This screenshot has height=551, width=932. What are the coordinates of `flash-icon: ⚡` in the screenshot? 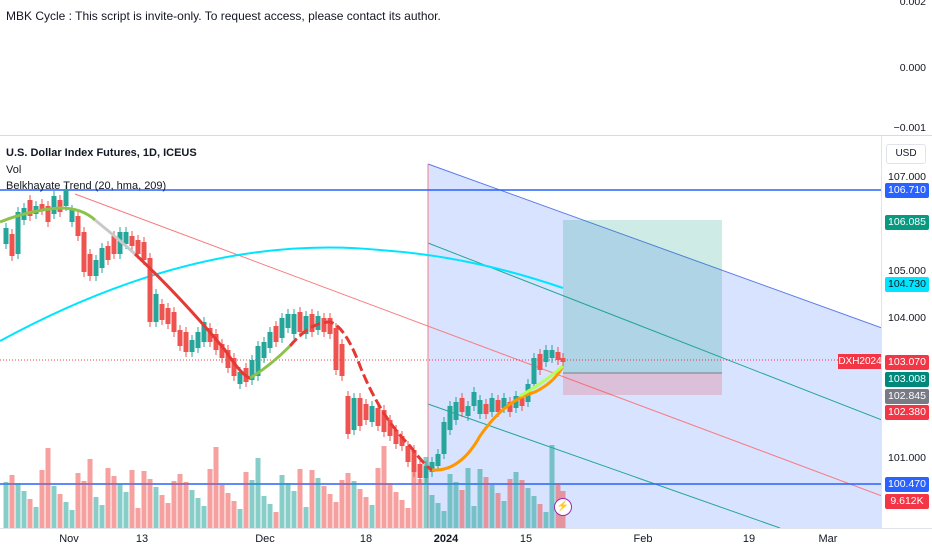 It's located at (563, 507).